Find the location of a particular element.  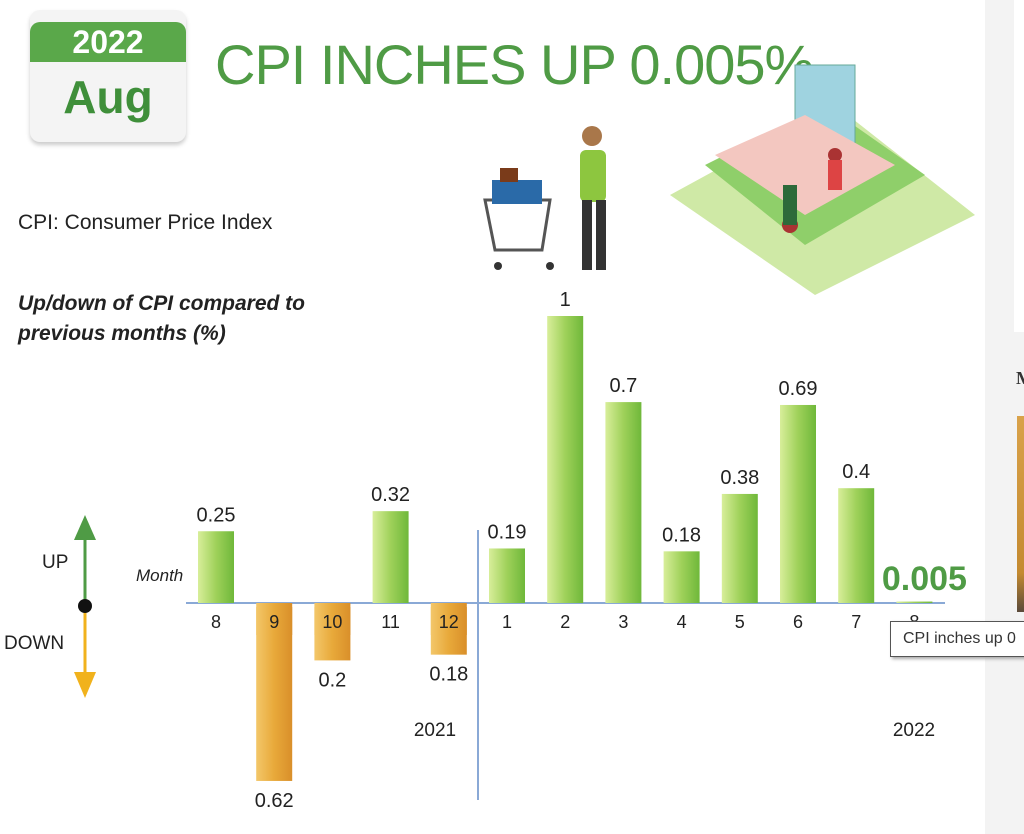

tick-label: 12 is located at coordinates (449, 622).